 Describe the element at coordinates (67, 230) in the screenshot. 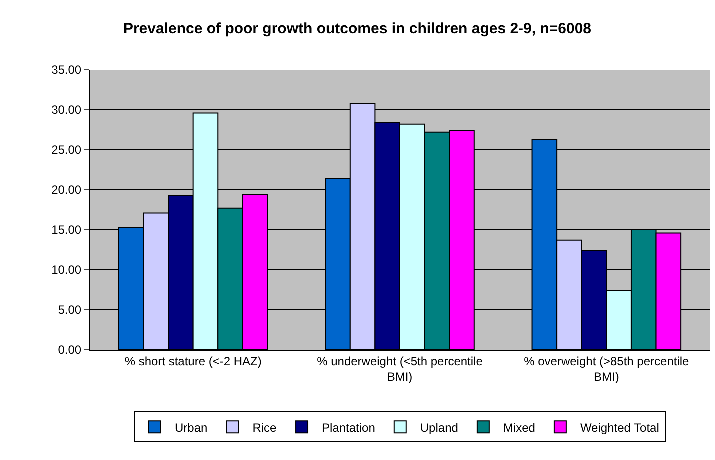

I see `y-tick-label: 15.00` at that location.